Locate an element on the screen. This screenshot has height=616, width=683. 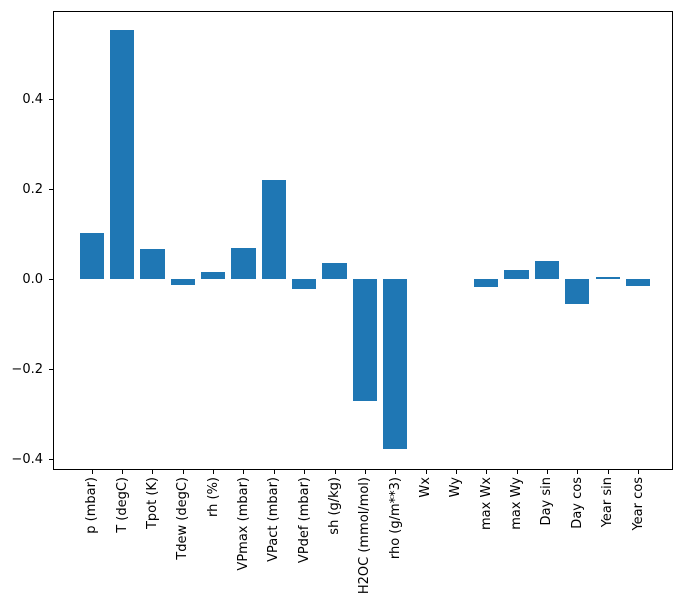
y-tick-label: 0.2 is located at coordinates (32, 189).